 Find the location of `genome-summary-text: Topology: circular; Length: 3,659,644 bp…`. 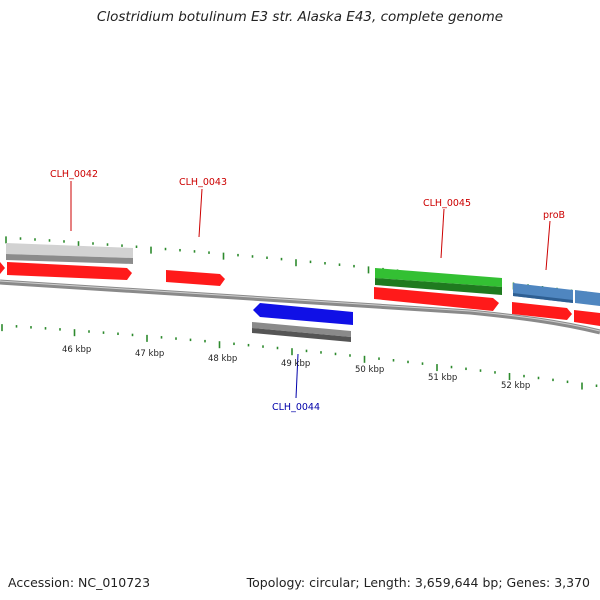

genome-summary-text: Topology: circular; Length: 3,659,644 bp… is located at coordinates (418, 582).